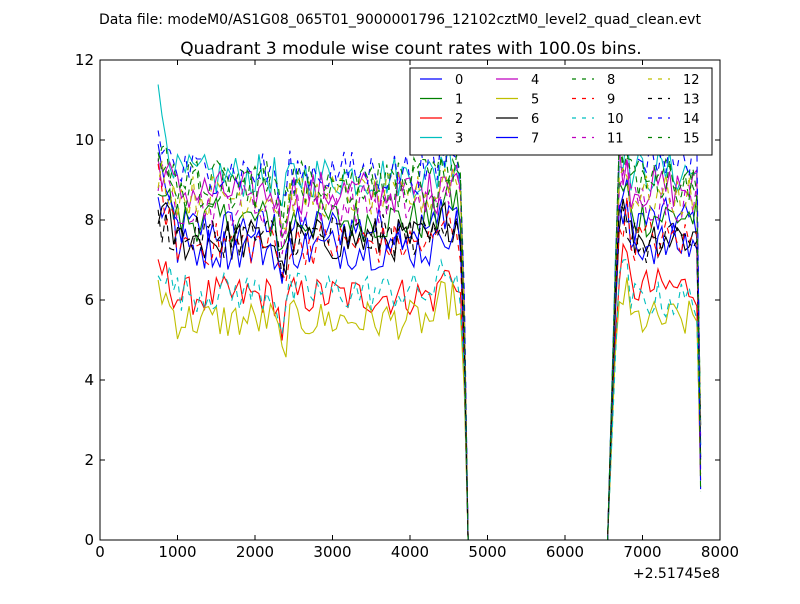  Describe the element at coordinates (615, 139) in the screenshot. I see `legend-label-11: 11` at that location.